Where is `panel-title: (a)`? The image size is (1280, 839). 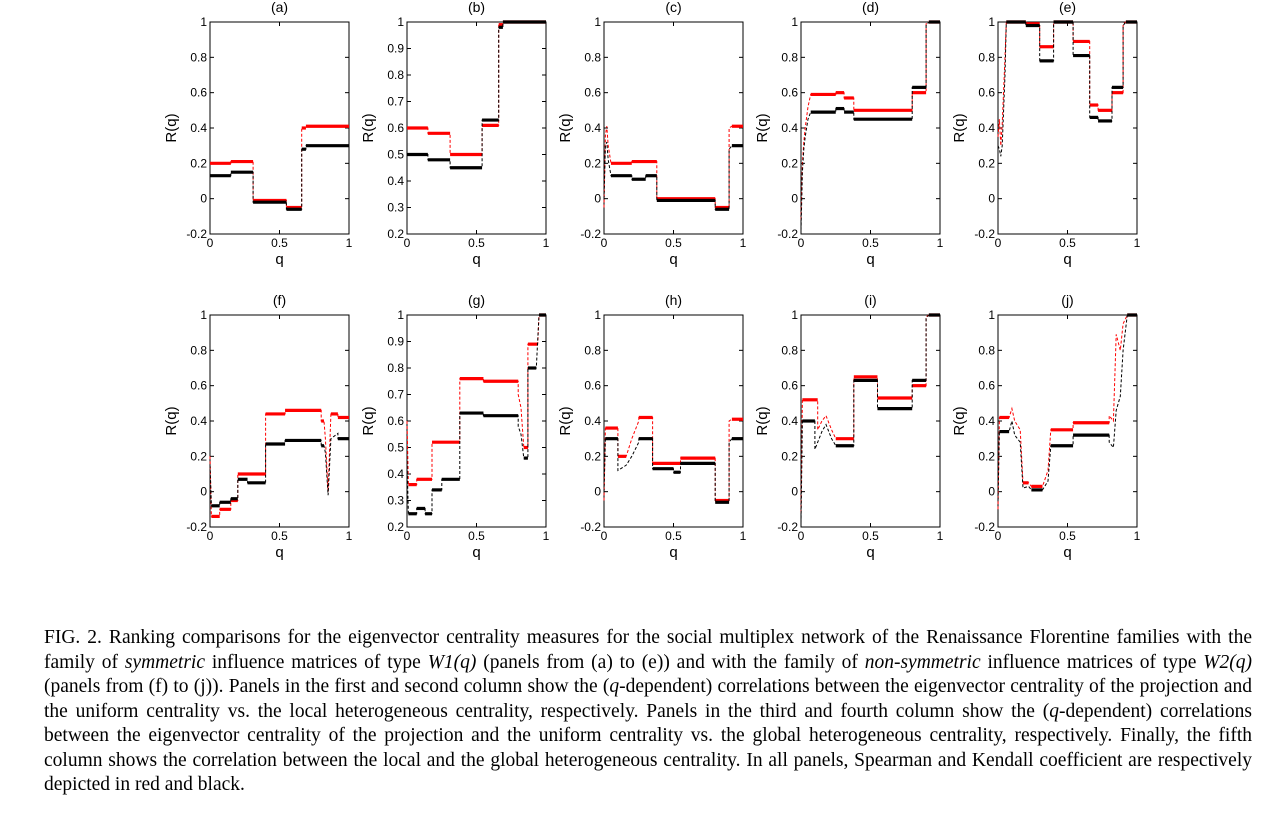 panel-title: (a) is located at coordinates (279, 7).